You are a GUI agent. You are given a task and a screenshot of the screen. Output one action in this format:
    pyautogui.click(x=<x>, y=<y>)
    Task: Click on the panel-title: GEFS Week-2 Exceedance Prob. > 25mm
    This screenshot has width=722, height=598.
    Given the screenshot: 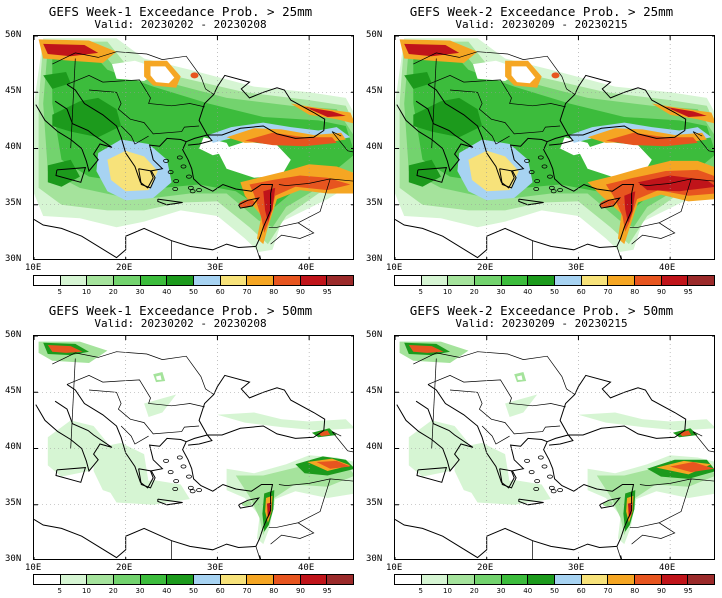 What is the action you would take?
    pyautogui.click(x=541, y=11)
    